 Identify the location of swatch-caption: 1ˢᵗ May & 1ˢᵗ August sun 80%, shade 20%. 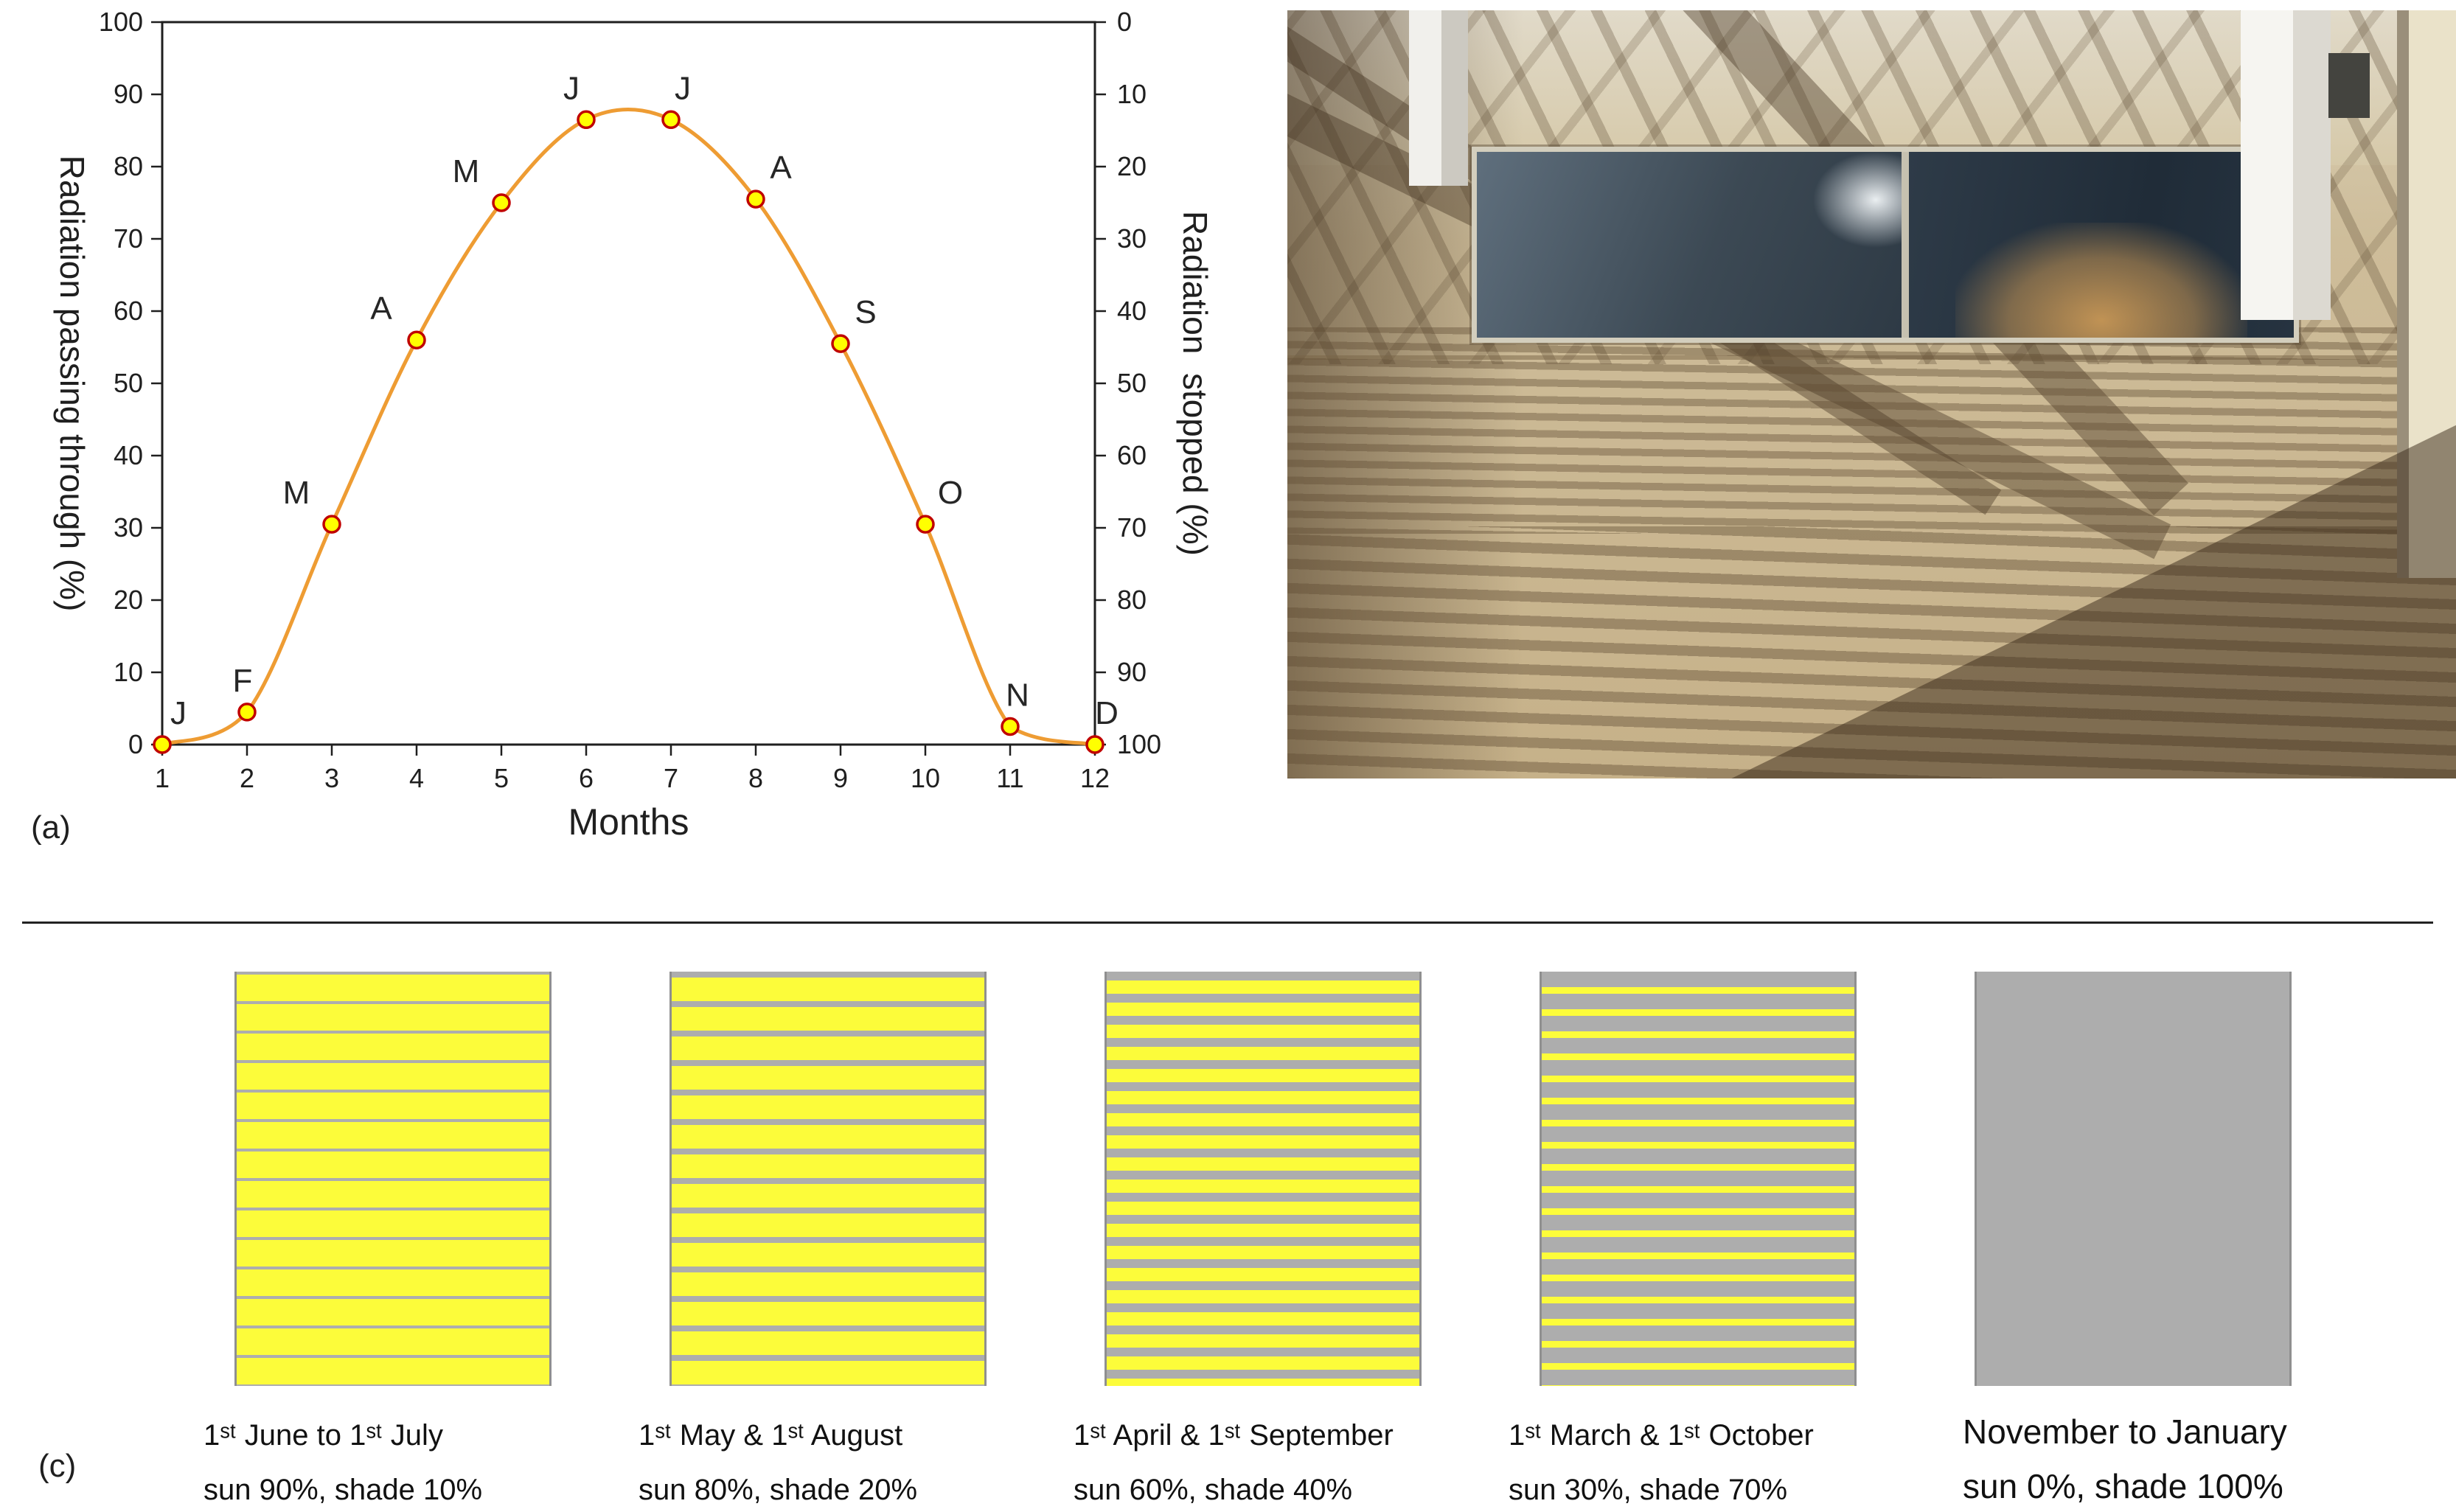
(845, 1460).